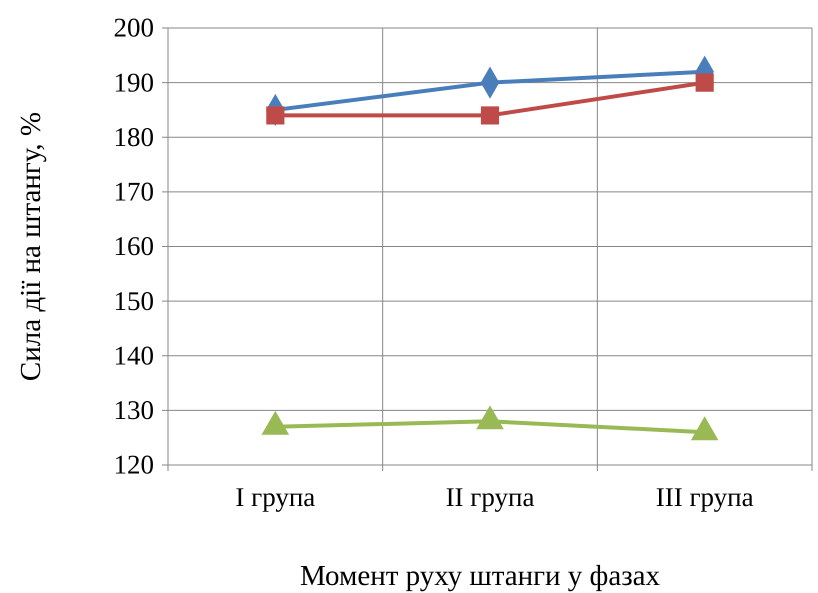 The height and width of the screenshot is (593, 818). What do you see at coordinates (134, 410) in the screenshot?
I see `y-tick-label: 130` at bounding box center [134, 410].